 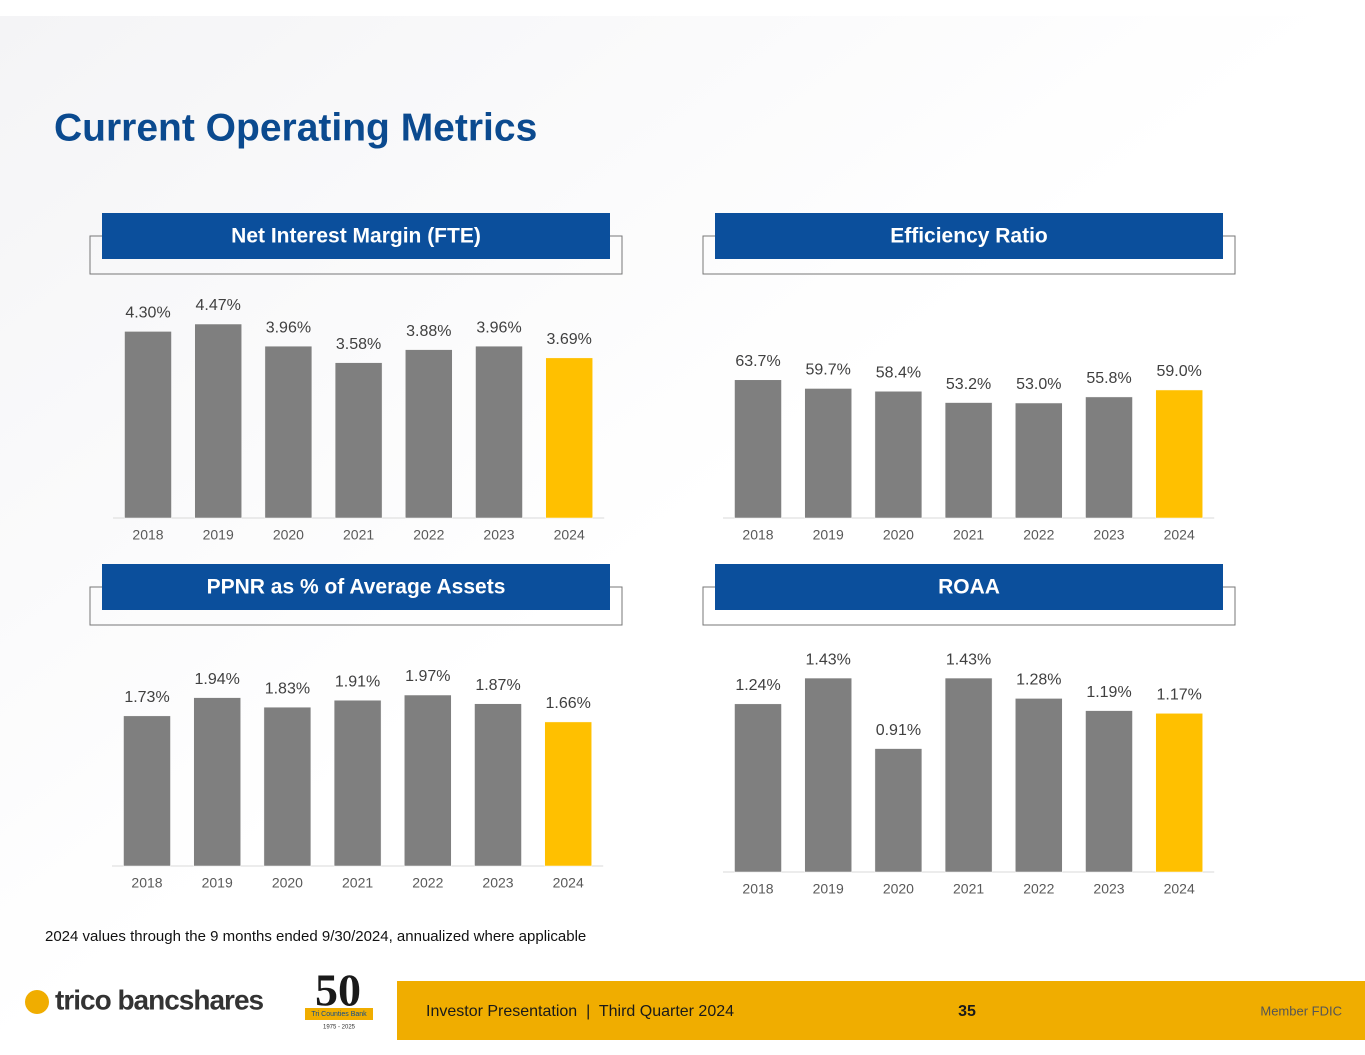 What do you see at coordinates (159, 999) in the screenshot?
I see `logo-text: trico bancshares` at bounding box center [159, 999].